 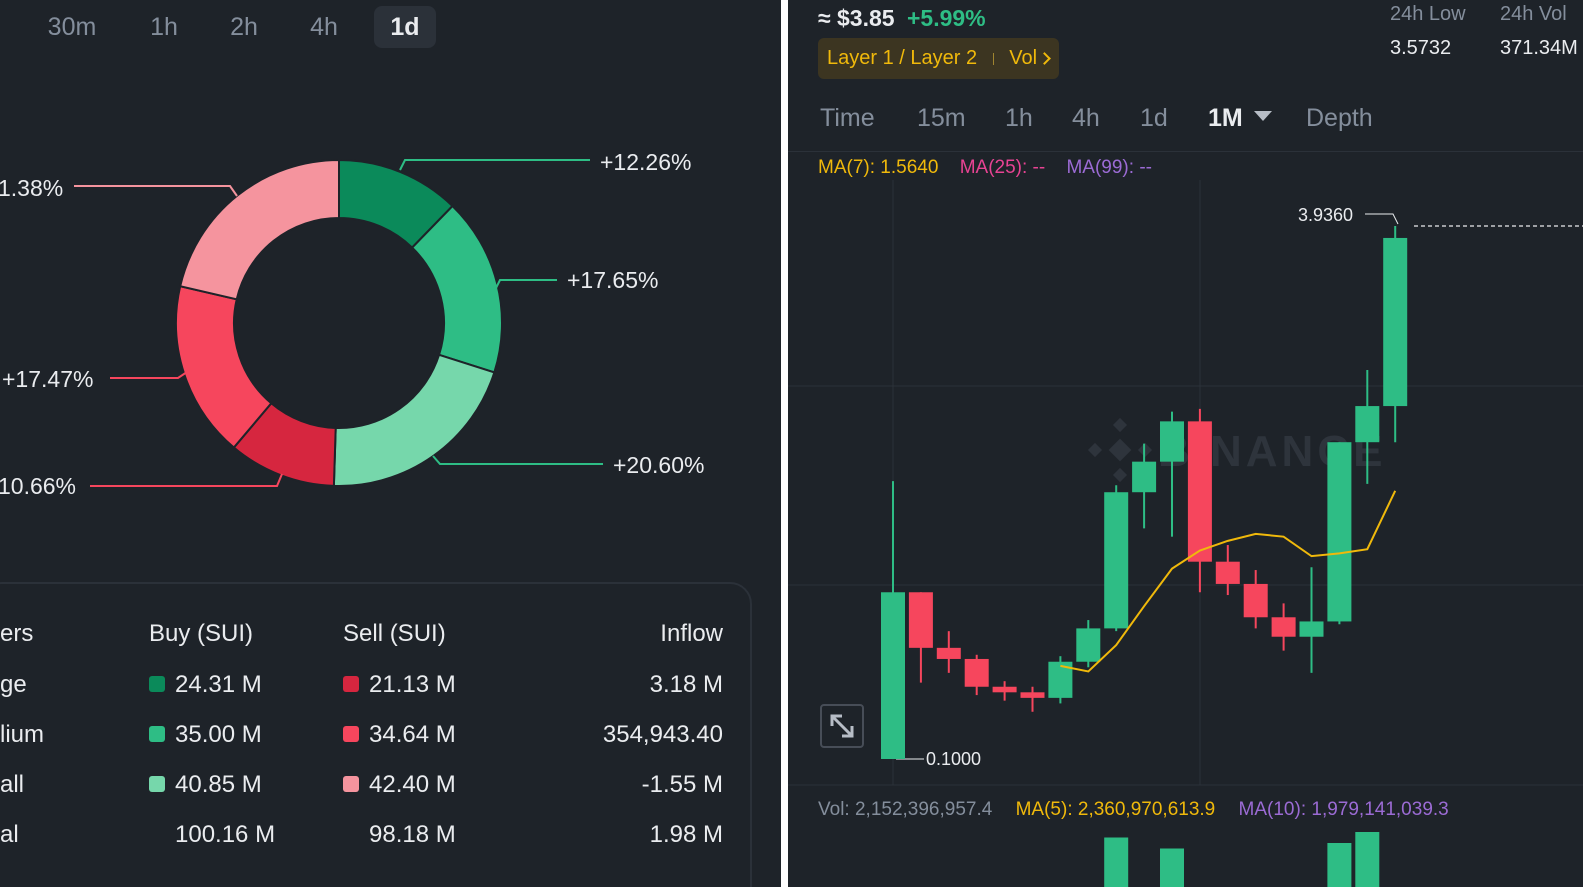 I want to click on tab-1m: 1M, so click(x=1240, y=118).